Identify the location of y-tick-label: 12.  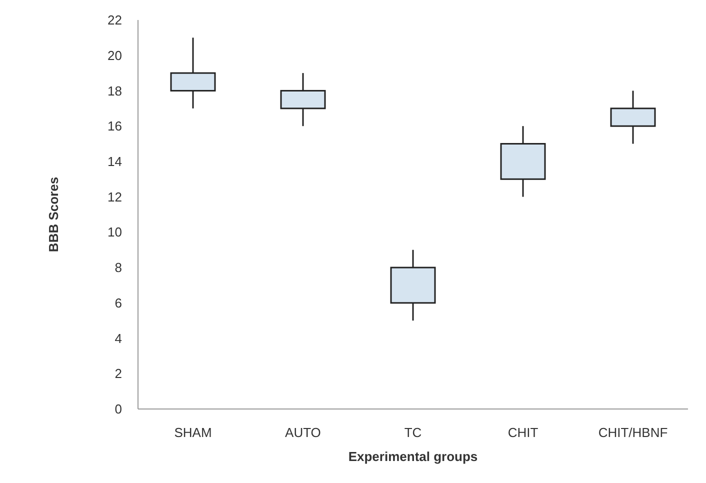
(115, 196).